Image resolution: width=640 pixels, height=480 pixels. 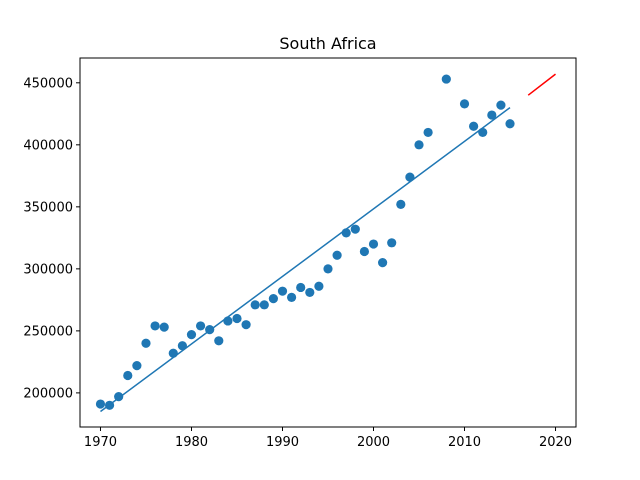 I want to click on y-tick-label: 450000, so click(x=48, y=83).